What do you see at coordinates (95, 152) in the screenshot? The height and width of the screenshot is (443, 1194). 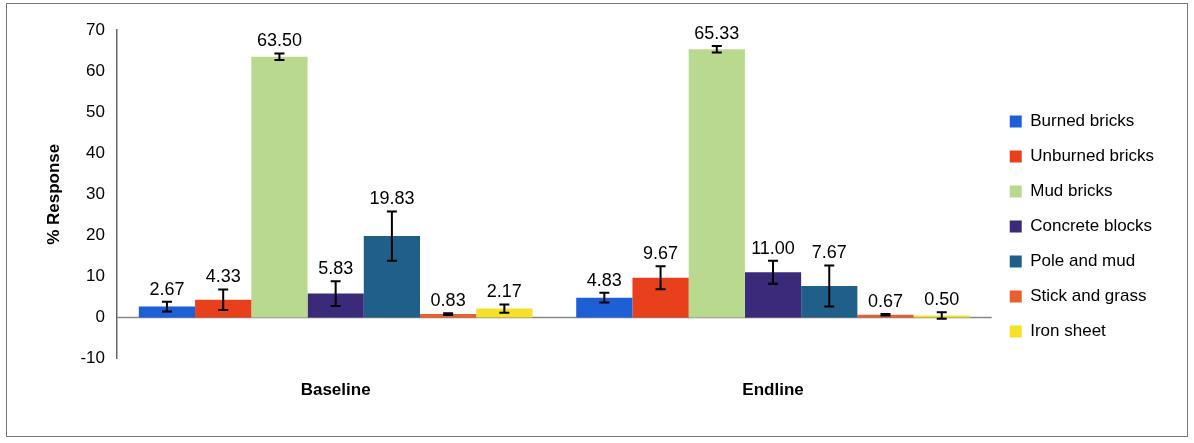 I see `y-tick-label: 40` at bounding box center [95, 152].